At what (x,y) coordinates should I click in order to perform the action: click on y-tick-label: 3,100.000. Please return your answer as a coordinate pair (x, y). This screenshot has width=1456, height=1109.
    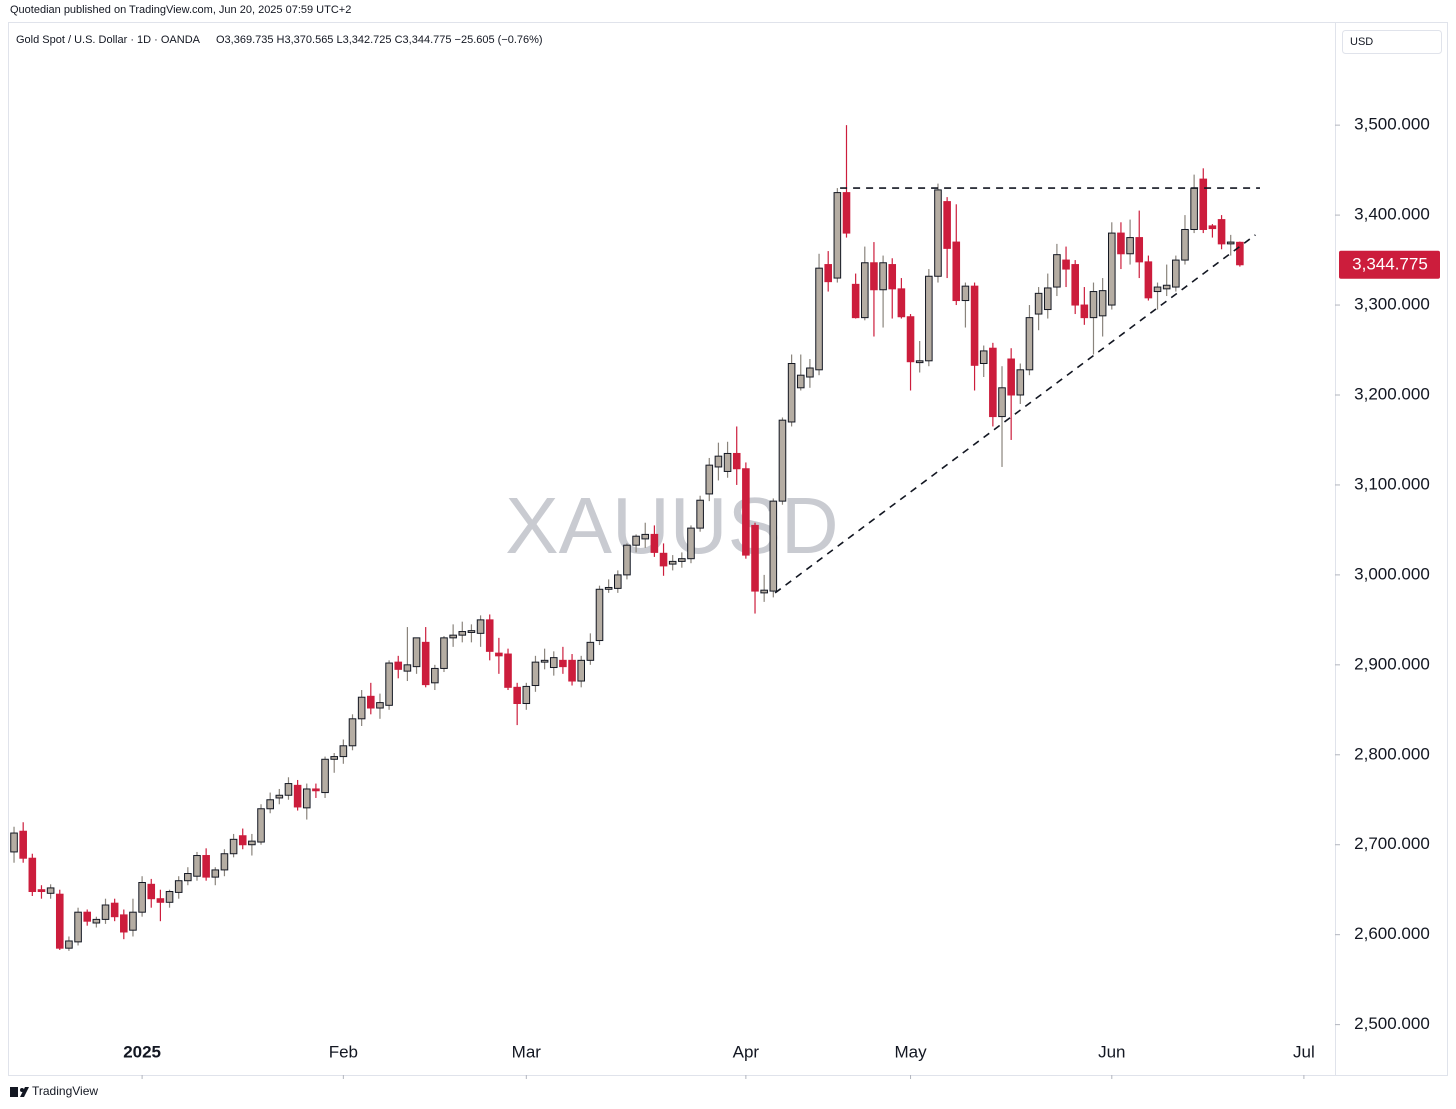
    Looking at the image, I should click on (1392, 483).